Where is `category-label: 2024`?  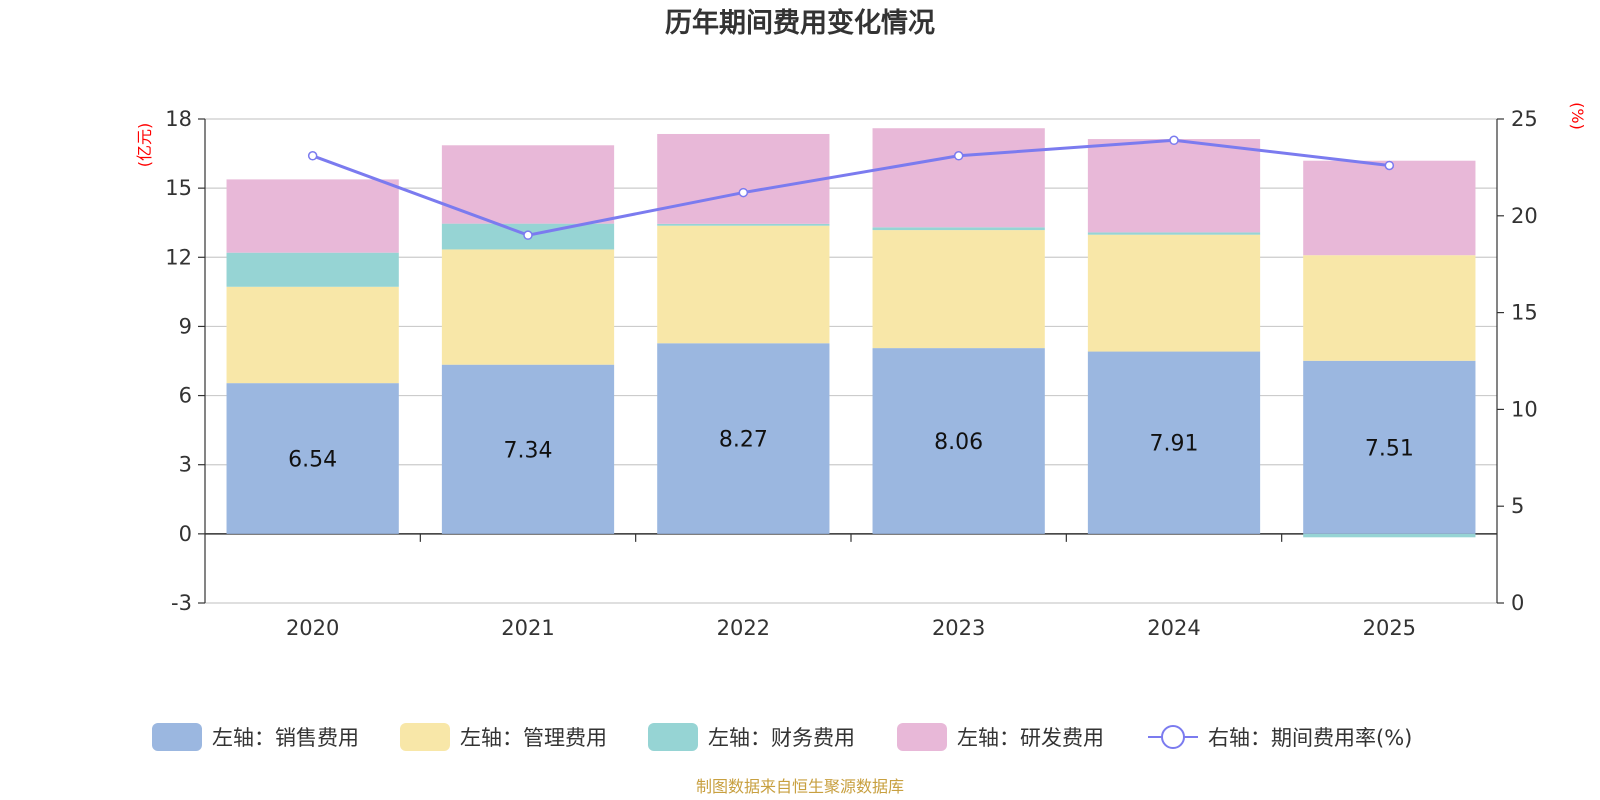
category-label: 2024 is located at coordinates (1173, 628).